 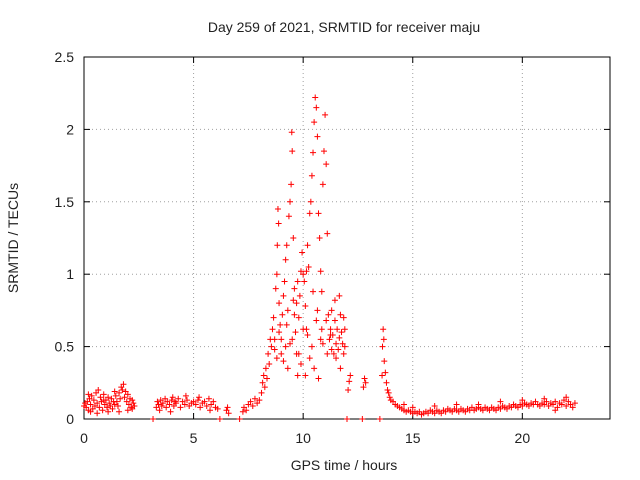 What do you see at coordinates (523, 438) in the screenshot?
I see `x-tick-label: 20` at bounding box center [523, 438].